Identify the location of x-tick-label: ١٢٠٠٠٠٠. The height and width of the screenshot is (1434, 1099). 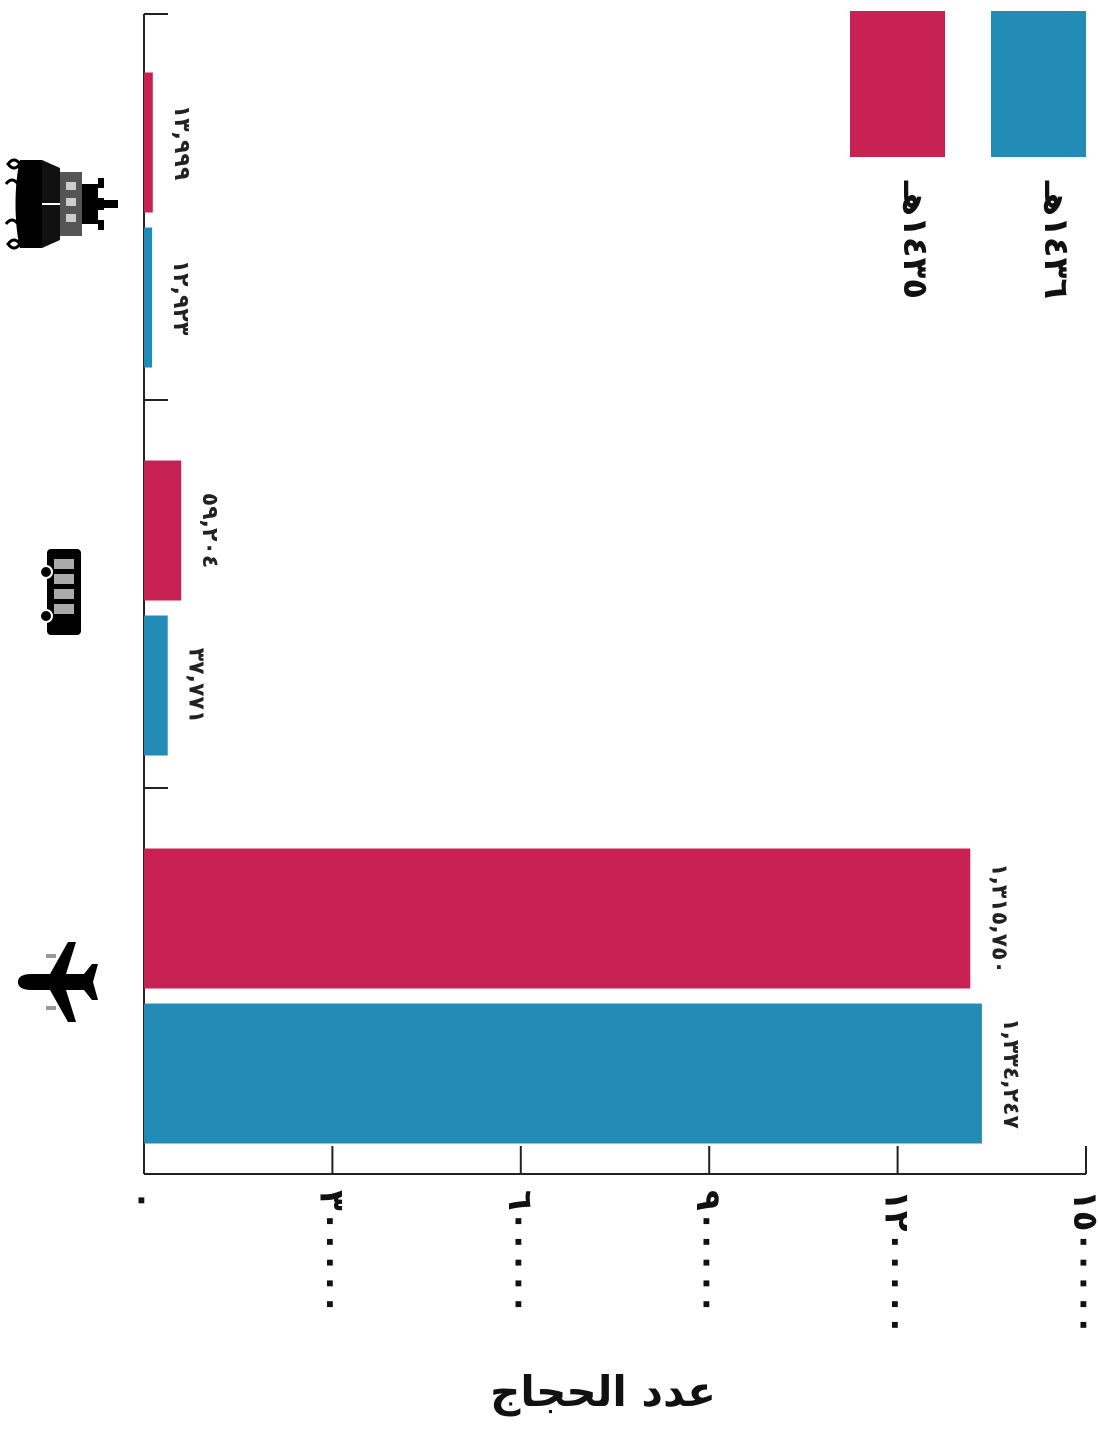
(897, 1262).